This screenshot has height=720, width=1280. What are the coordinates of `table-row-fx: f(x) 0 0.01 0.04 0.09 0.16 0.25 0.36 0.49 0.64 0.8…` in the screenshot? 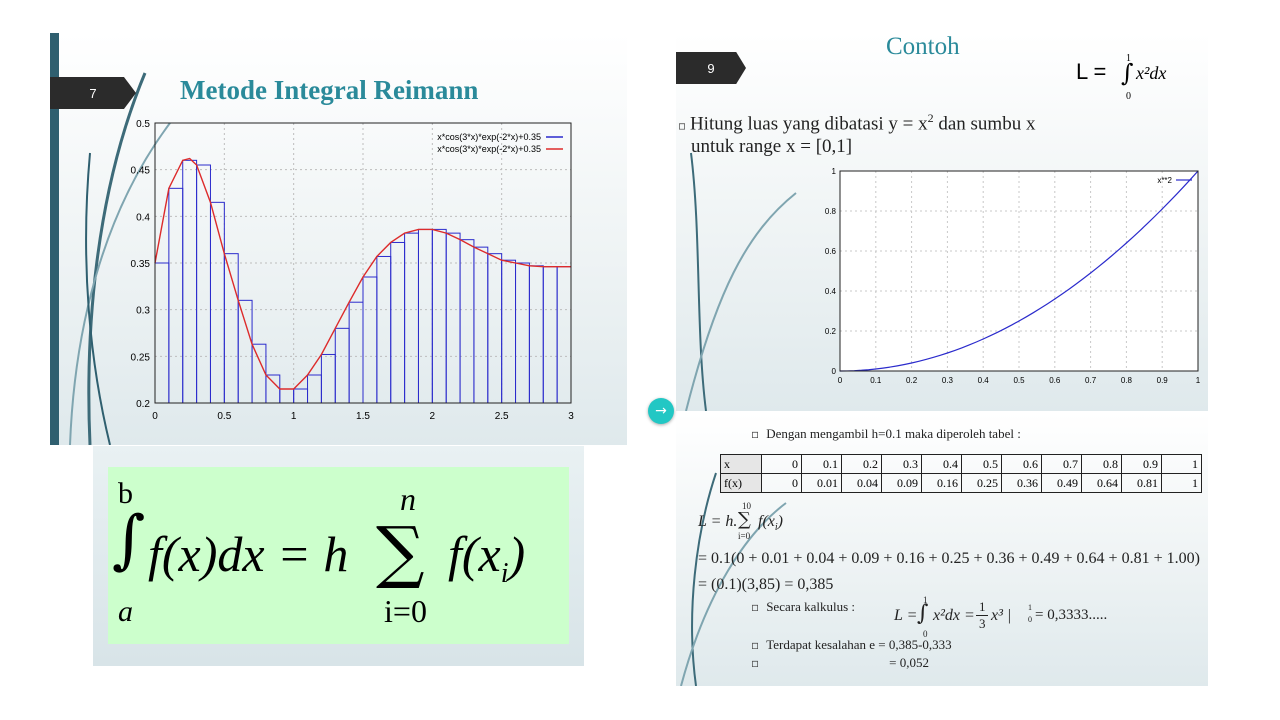 It's located at (961, 483).